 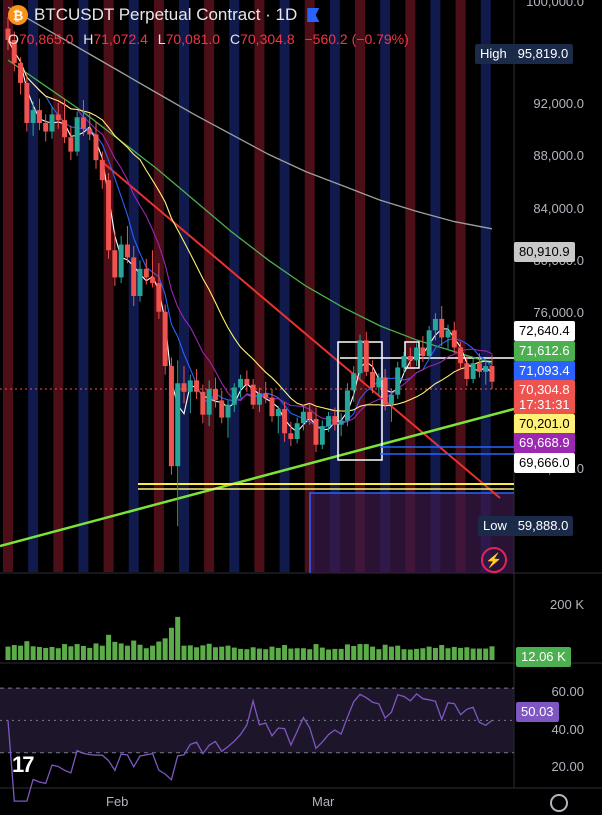 I want to click on symbol-header: ₿ BTCUSDT Perpetual Contract · 1D, so click(x=164, y=15).